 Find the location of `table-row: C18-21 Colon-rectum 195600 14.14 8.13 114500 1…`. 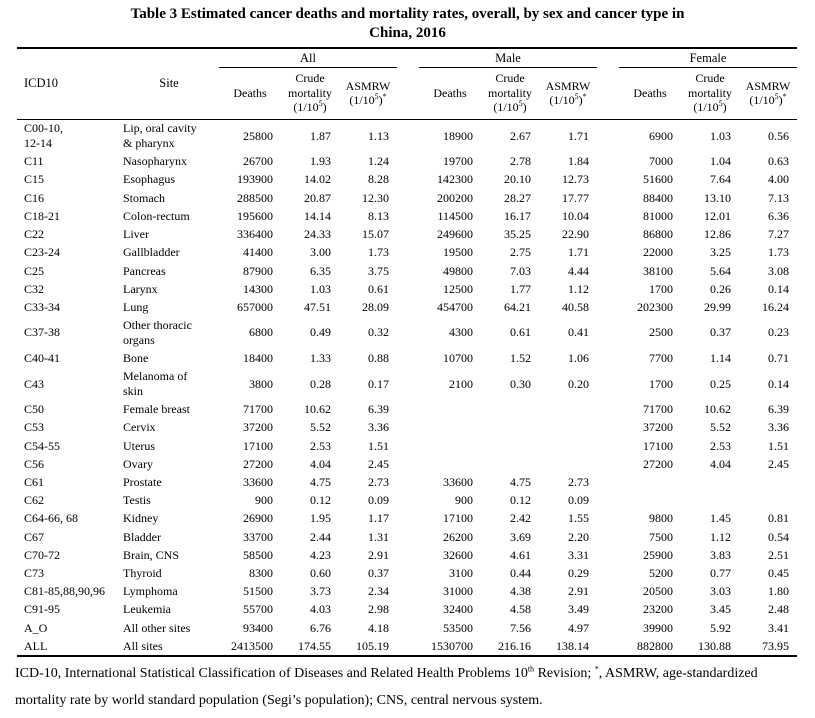

table-row: C18-21 Colon-rectum 195600 14.14 8.13 114500 1… is located at coordinates (407, 216).